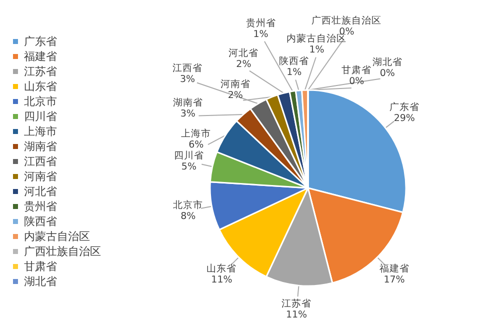 Image resolution: width=479 pixels, height=323 pixels. What do you see at coordinates (62, 251) in the screenshot?
I see `legend-label: 广西壮族自治区` at bounding box center [62, 251].